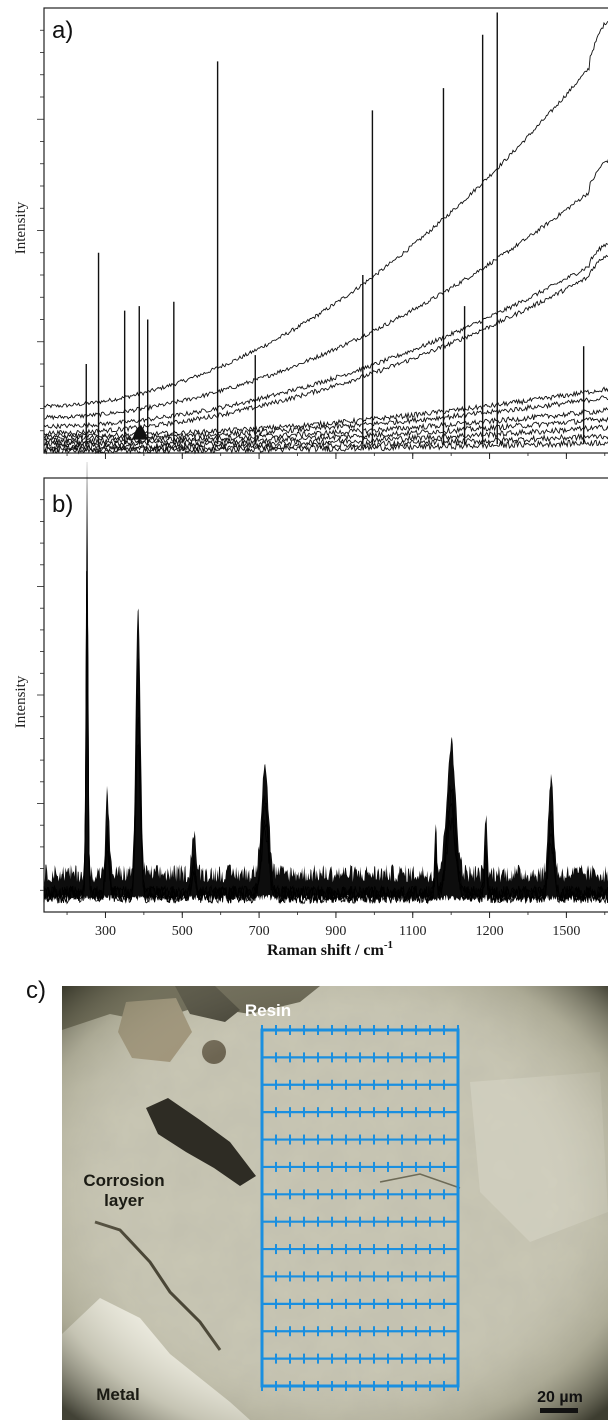  Describe the element at coordinates (40, 230) in the screenshot. I see `panel-a-y-ticks` at that location.